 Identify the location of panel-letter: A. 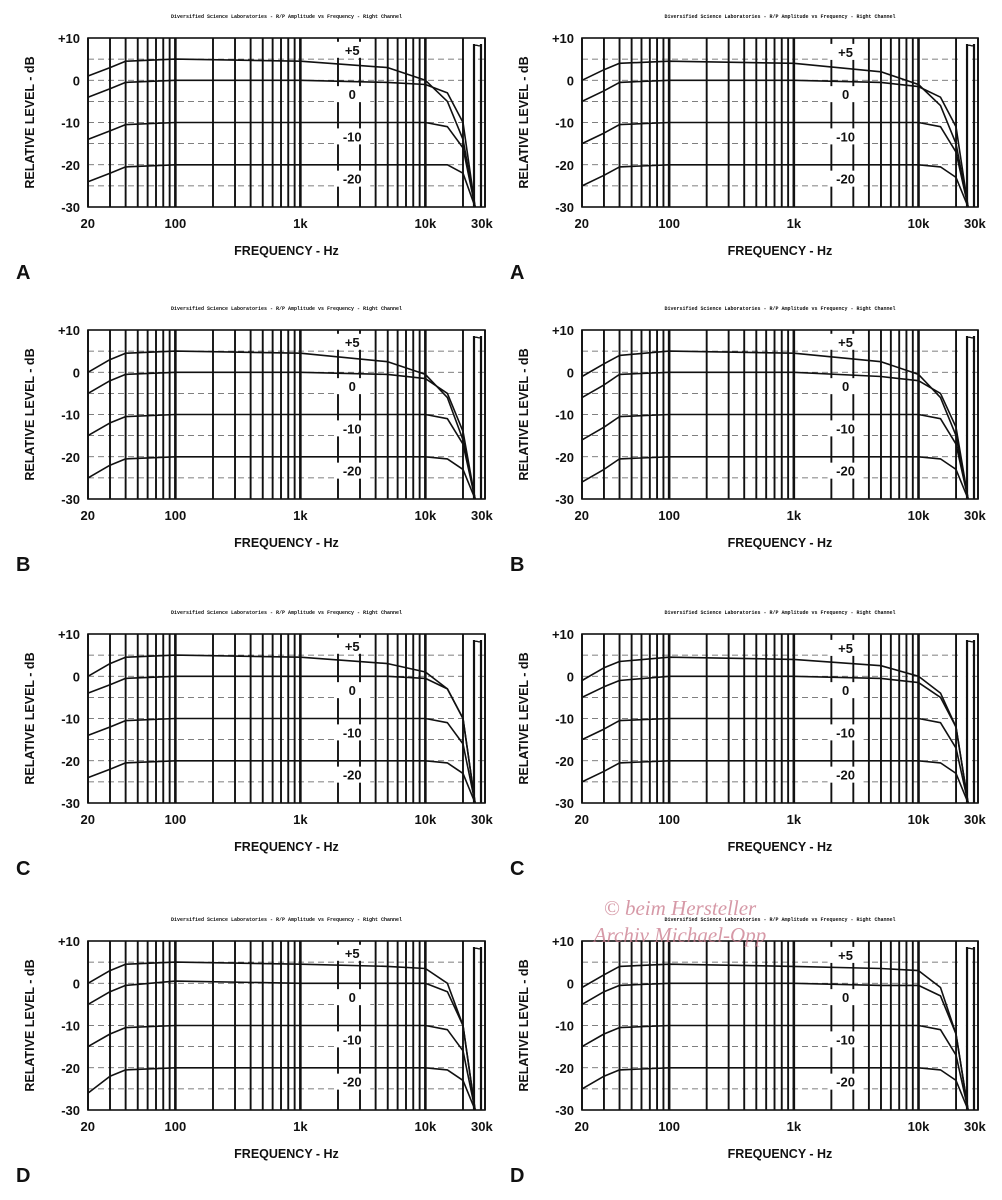
(23, 273).